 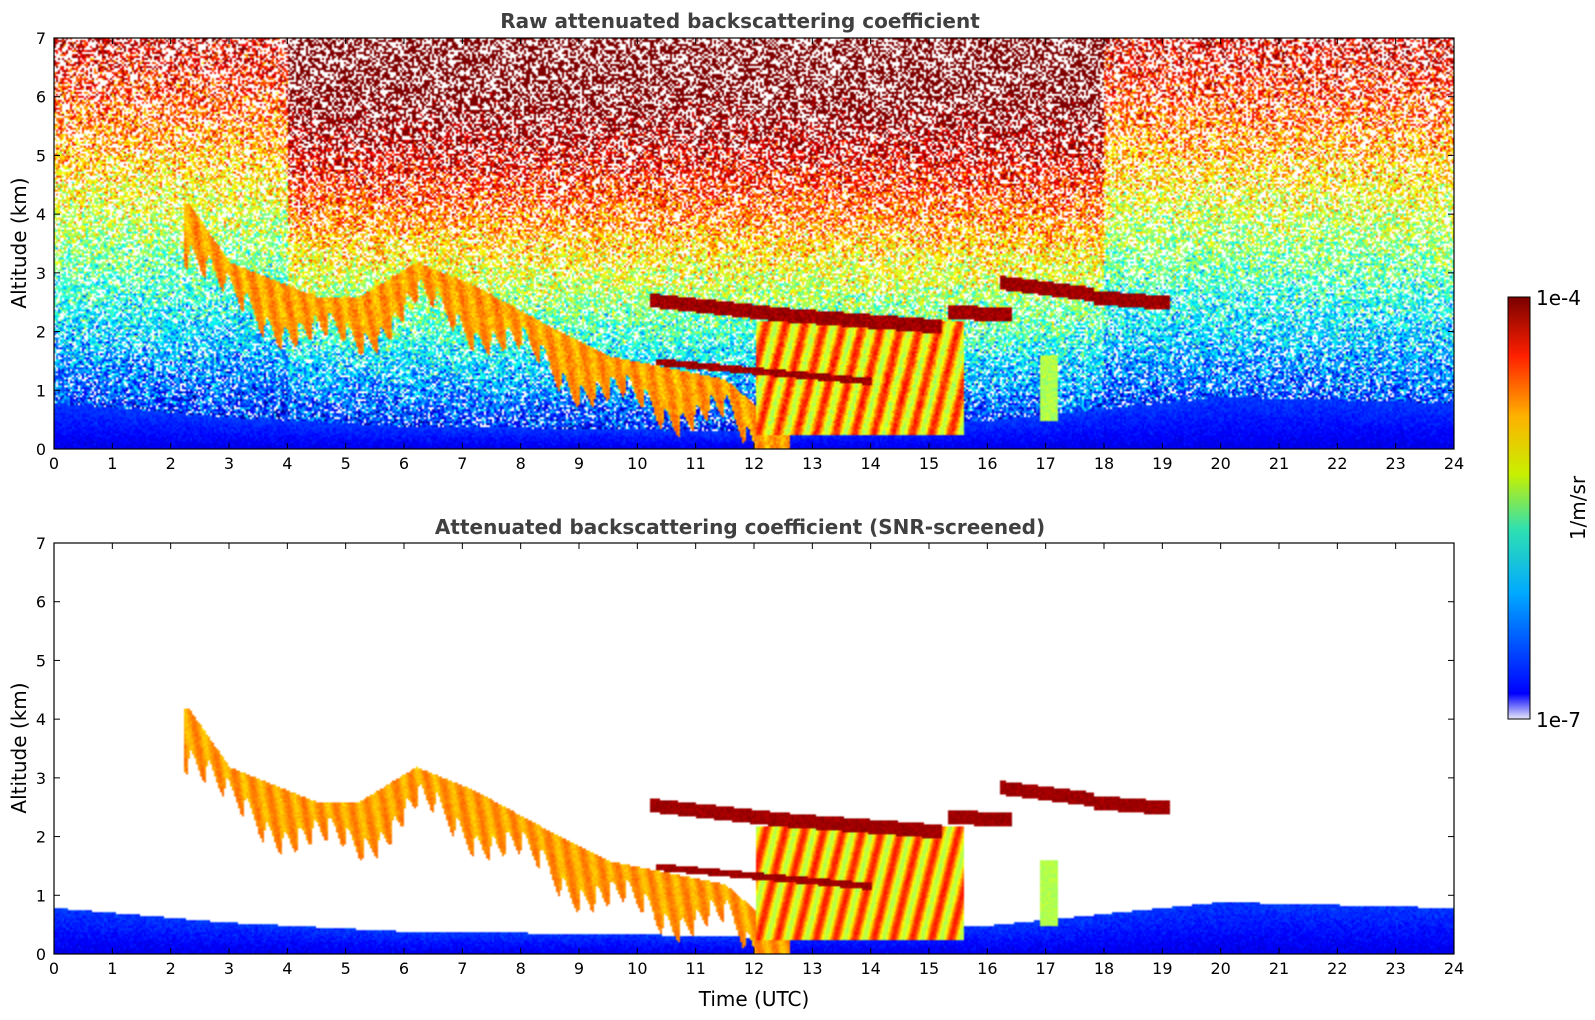 What do you see at coordinates (1558, 720) in the screenshot?
I see `colorbar-min-label: 1e-7` at bounding box center [1558, 720].